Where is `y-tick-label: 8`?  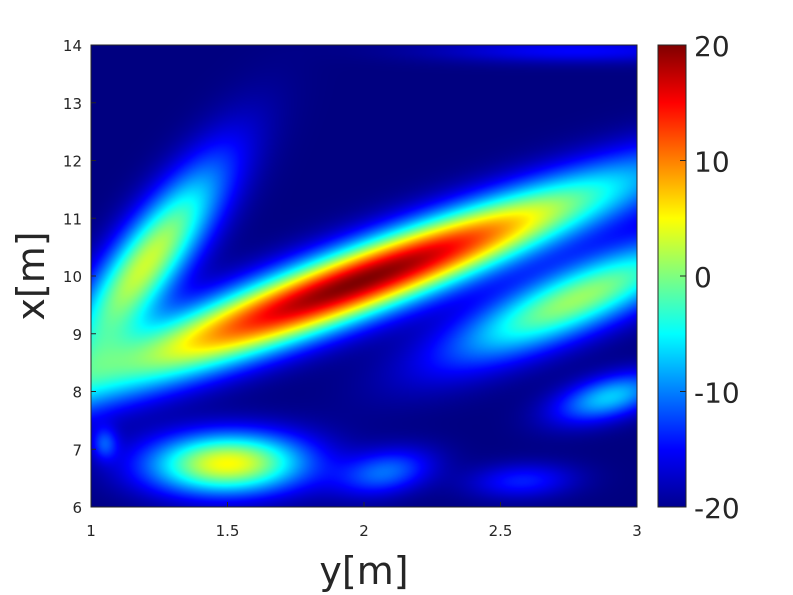 y-tick-label: 8 is located at coordinates (77, 393).